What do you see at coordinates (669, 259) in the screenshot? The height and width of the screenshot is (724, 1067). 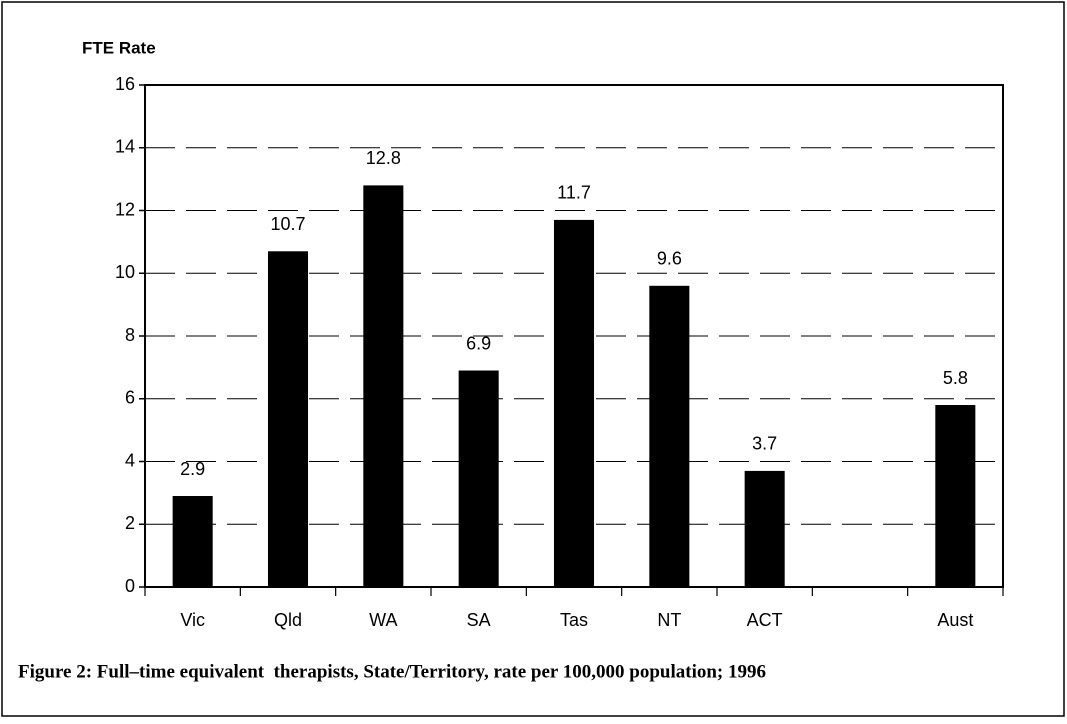 I see `data-label: 9.6` at bounding box center [669, 259].